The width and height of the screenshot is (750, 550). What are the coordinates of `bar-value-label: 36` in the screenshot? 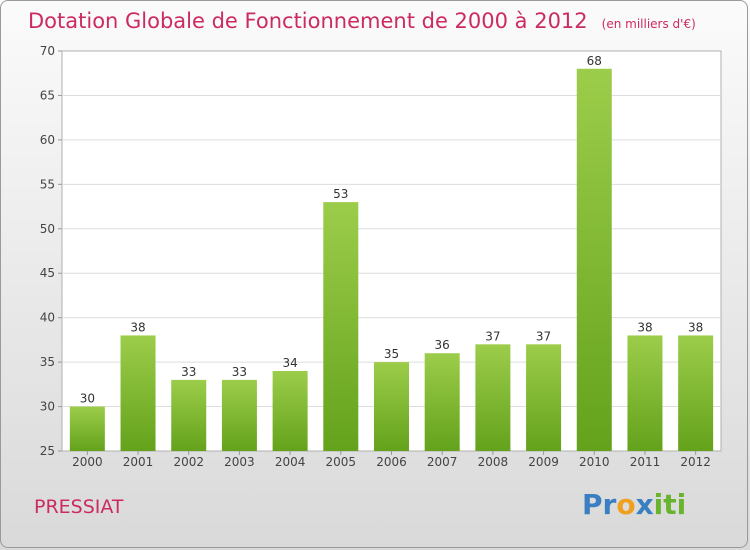 It's located at (442, 345).